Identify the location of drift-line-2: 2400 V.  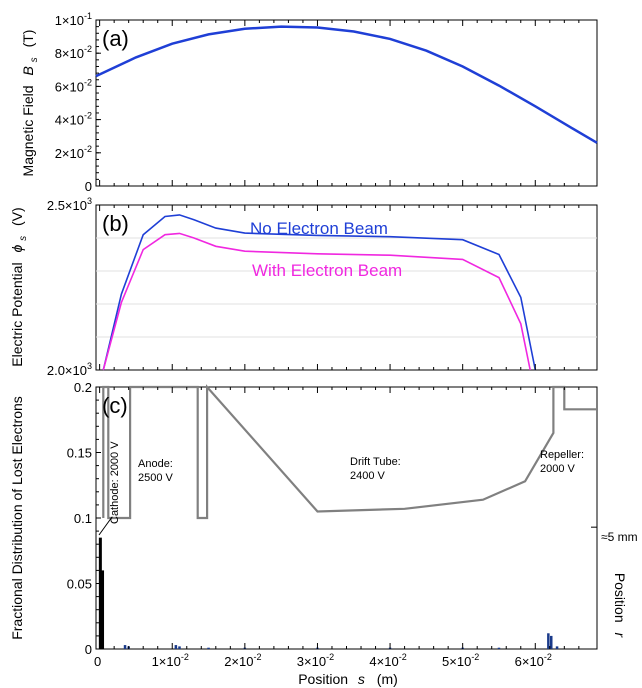
(368, 476).